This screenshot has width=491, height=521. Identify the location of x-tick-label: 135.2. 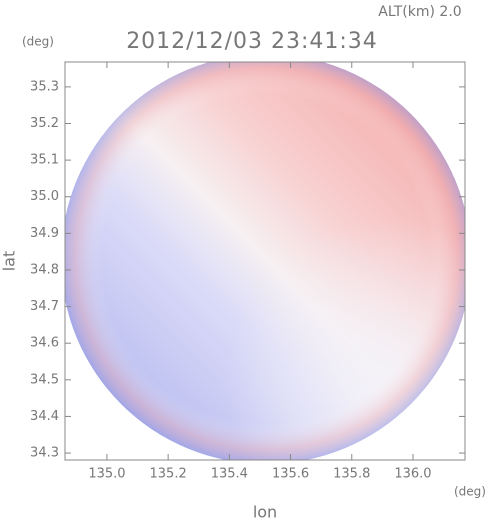
(168, 474).